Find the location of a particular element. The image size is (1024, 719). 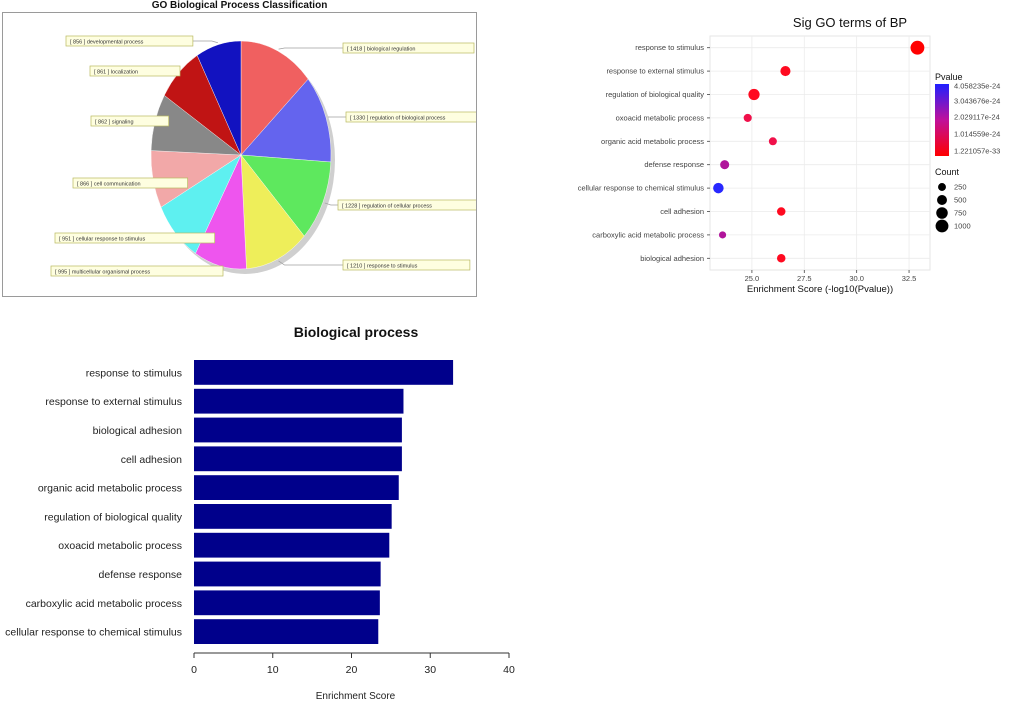

dot-term-label: organic acid metabolic process is located at coordinates (652, 141).